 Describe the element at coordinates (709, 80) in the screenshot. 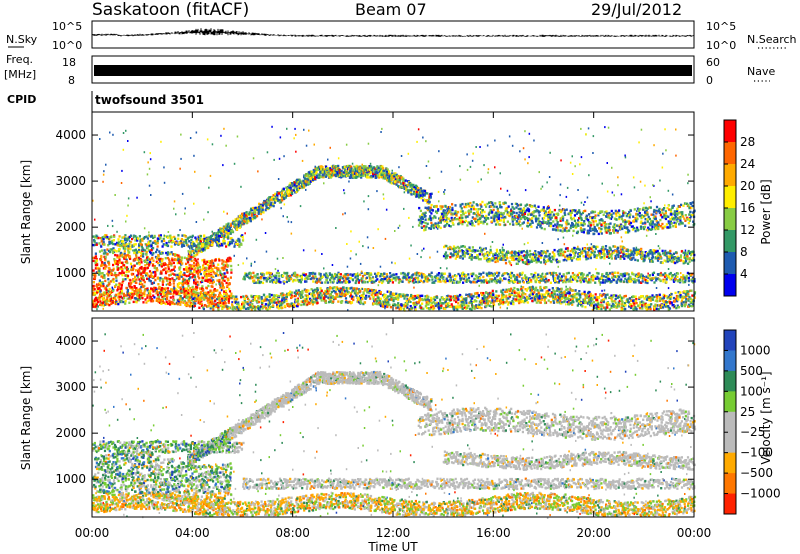

I see `nave-tick-bottom: 0` at that location.